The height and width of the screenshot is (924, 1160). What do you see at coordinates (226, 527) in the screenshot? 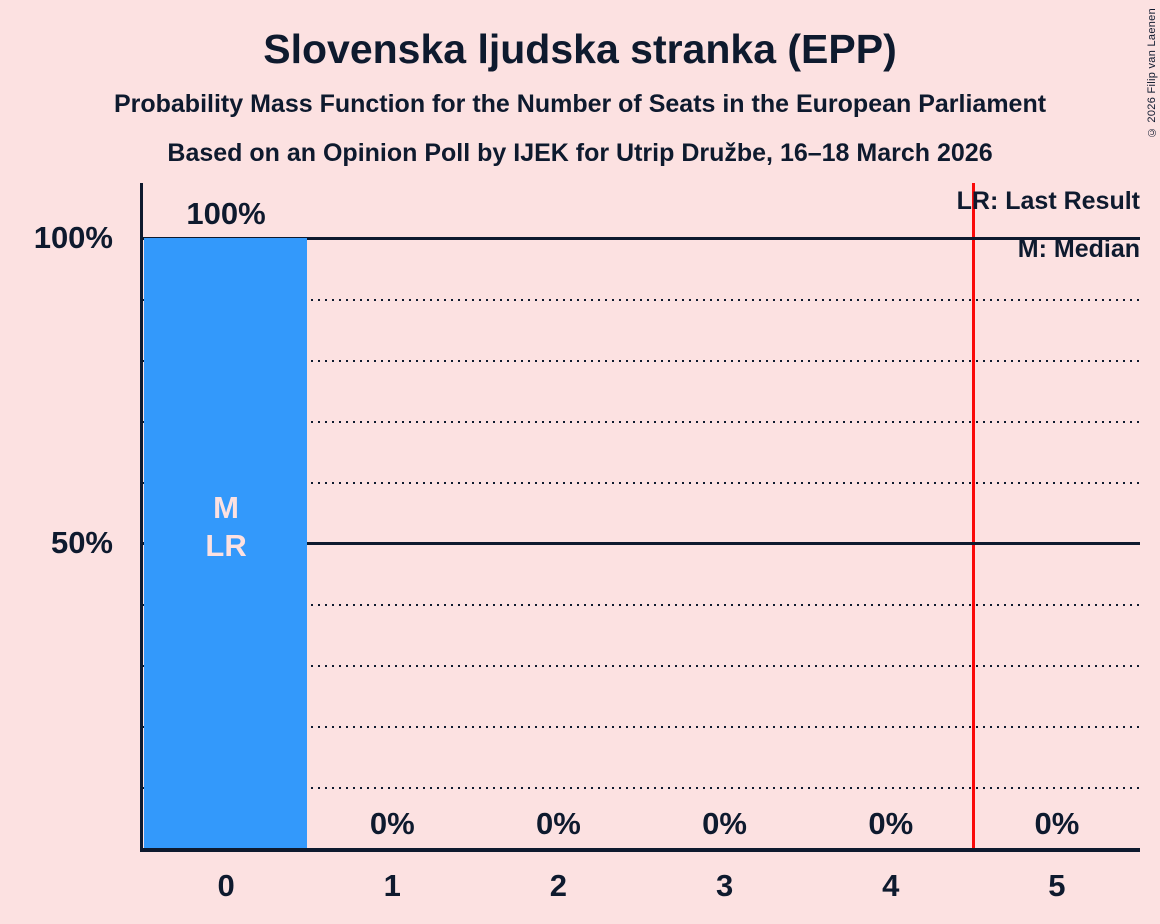
I see `median-last-result-annotation: M LR` at bounding box center [226, 527].